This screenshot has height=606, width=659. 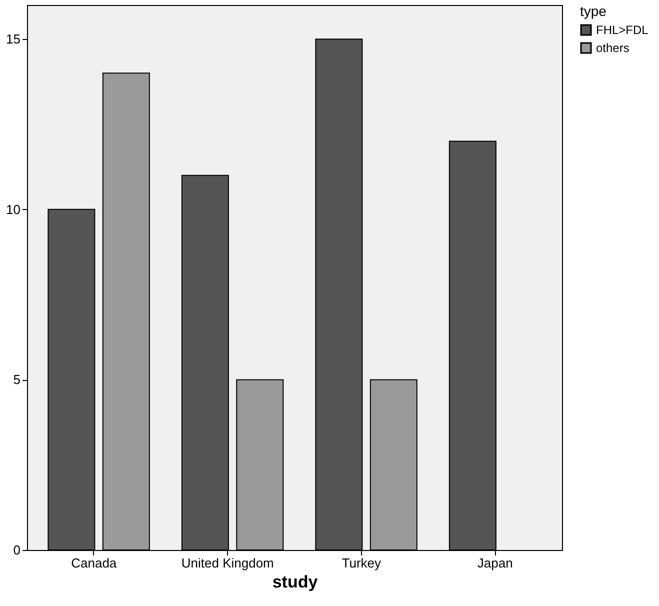 I want to click on x-tick-label: Japan, so click(x=495, y=563).